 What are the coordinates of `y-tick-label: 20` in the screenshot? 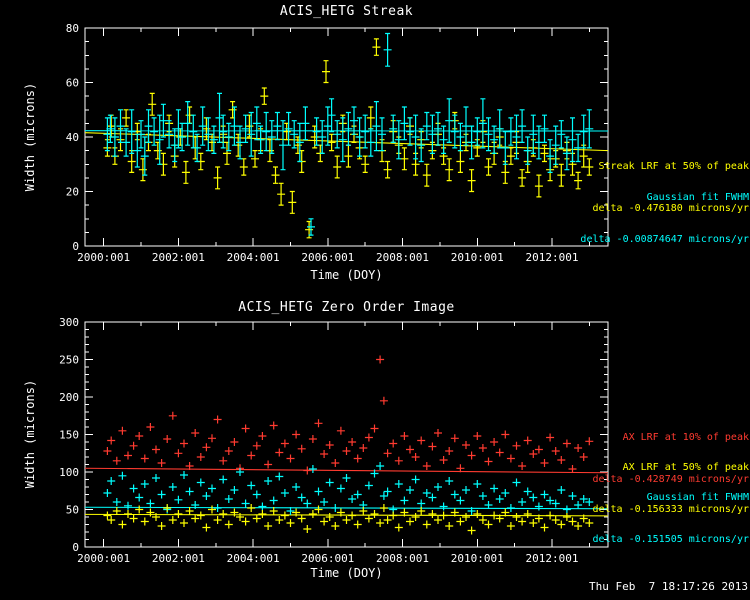 It's located at (72, 192).